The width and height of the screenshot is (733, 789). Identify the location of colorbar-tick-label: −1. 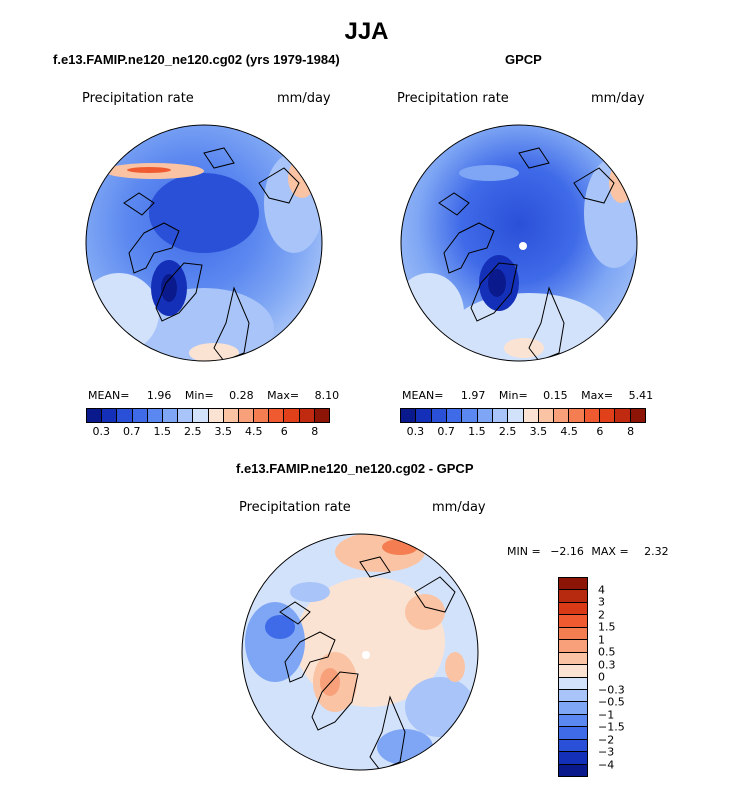
(606, 714).